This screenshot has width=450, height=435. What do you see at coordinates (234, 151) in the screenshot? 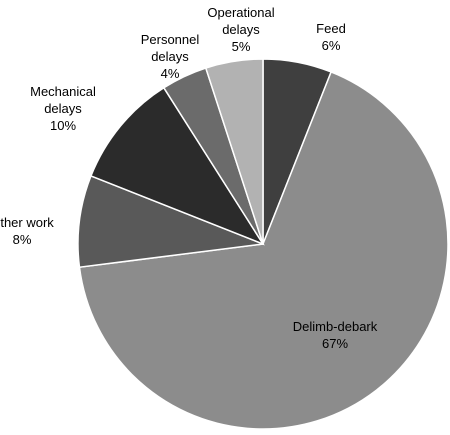
I see `pie-slice-operational-delays` at bounding box center [234, 151].